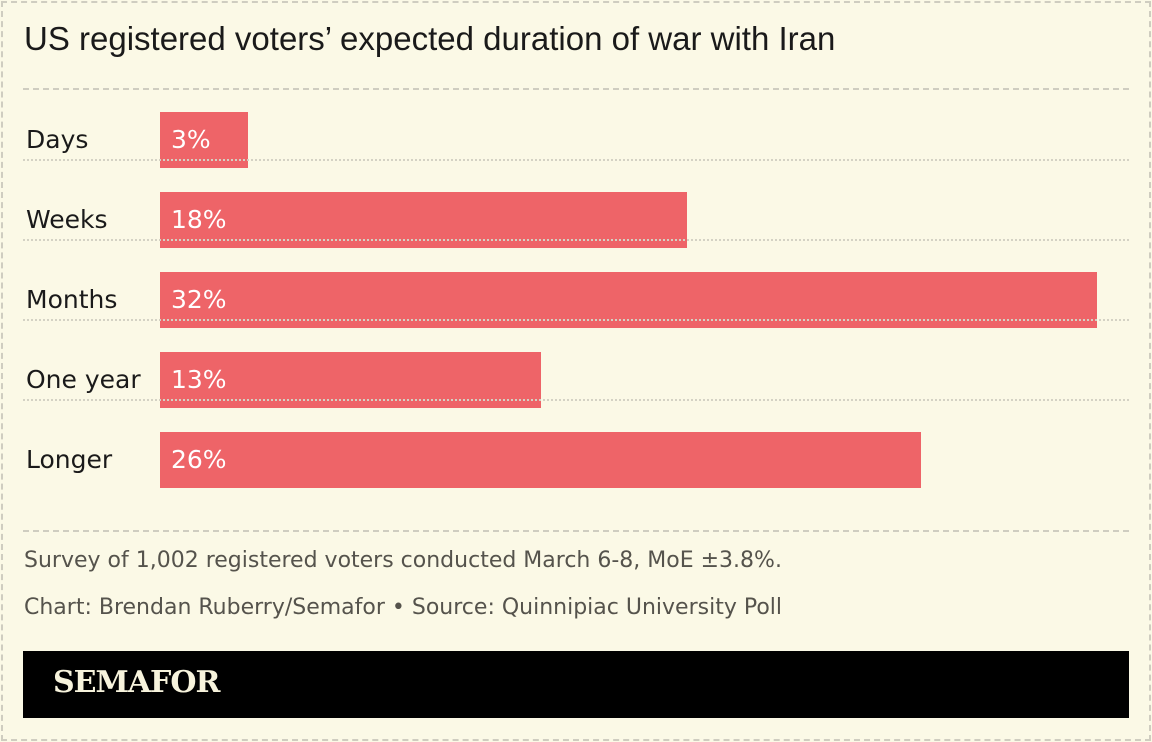  What do you see at coordinates (72, 299) in the screenshot?
I see `category-label: Months` at bounding box center [72, 299].